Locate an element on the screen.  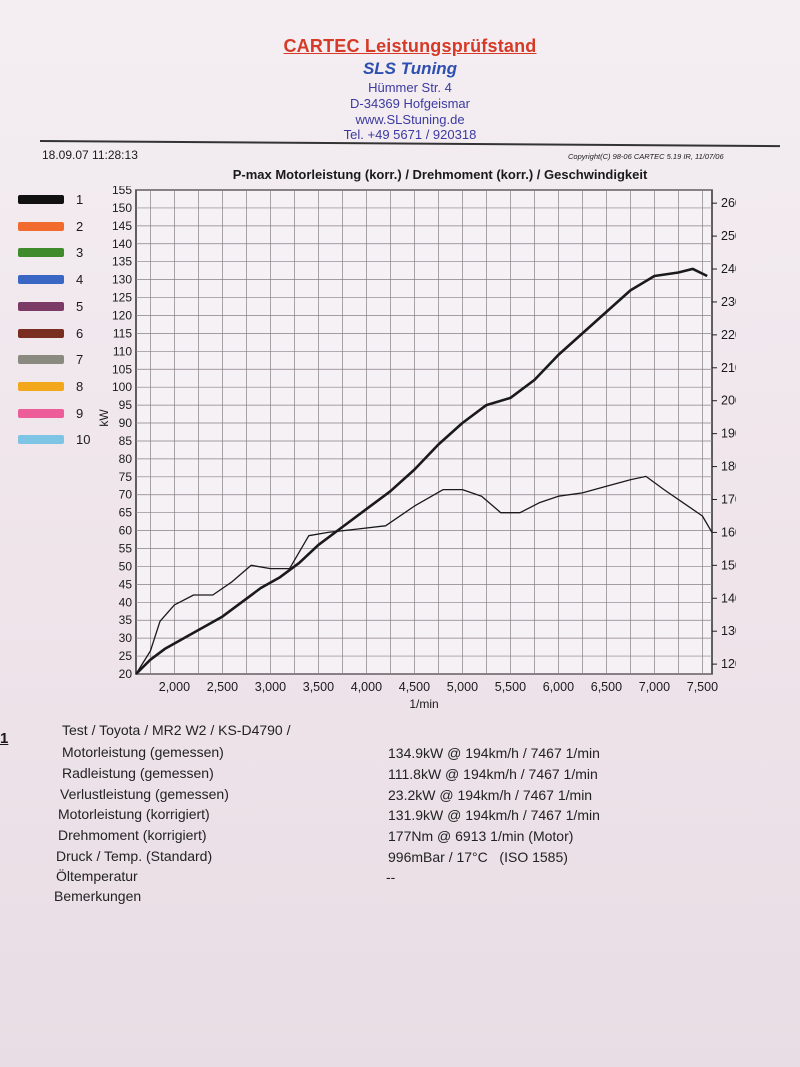
y-left-tick-label: 110 is located at coordinates (122, 351).